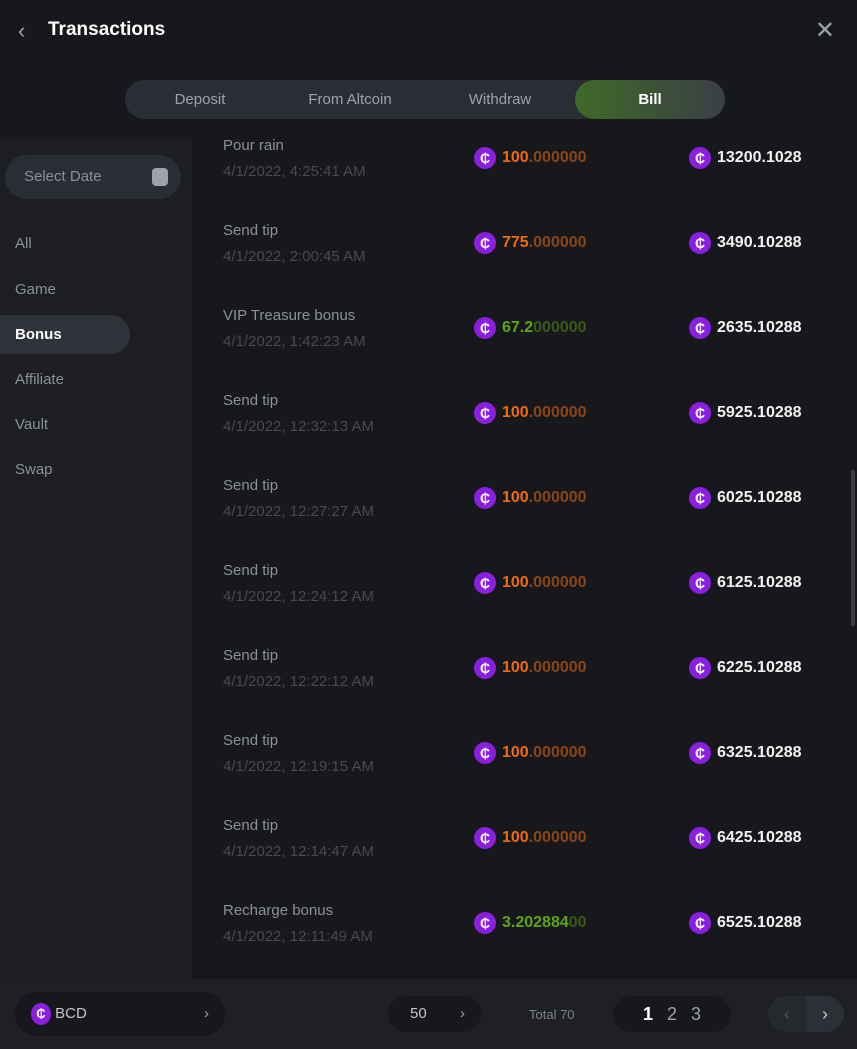 The image size is (857, 1049). I want to click on footer: ₵ BCD › 50 › Total 70 1 2 3 ‹ ›, so click(428, 1014).